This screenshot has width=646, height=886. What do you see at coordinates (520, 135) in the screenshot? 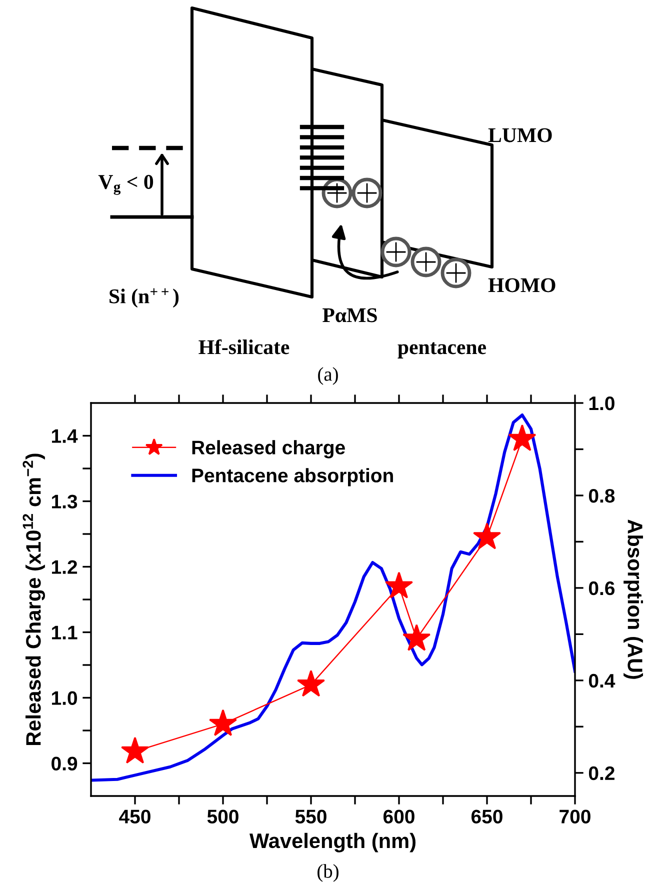
I see `text: LUMO` at bounding box center [520, 135].